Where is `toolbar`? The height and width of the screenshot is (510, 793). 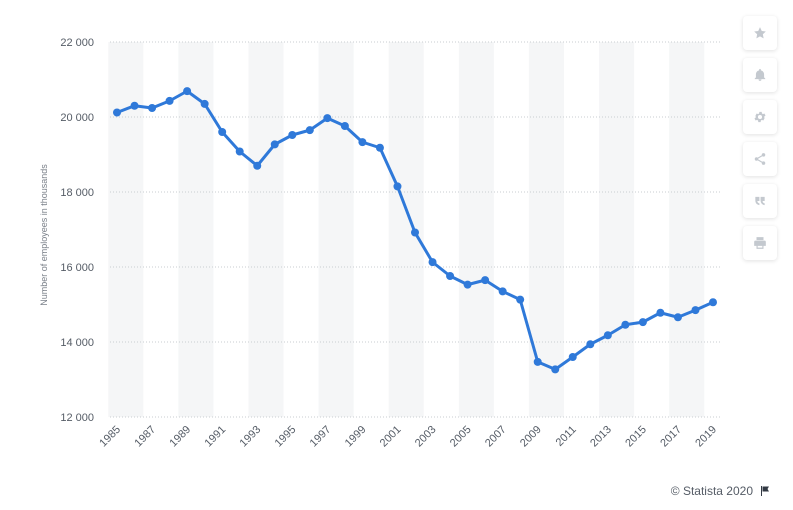 toolbar is located at coordinates (760, 142).